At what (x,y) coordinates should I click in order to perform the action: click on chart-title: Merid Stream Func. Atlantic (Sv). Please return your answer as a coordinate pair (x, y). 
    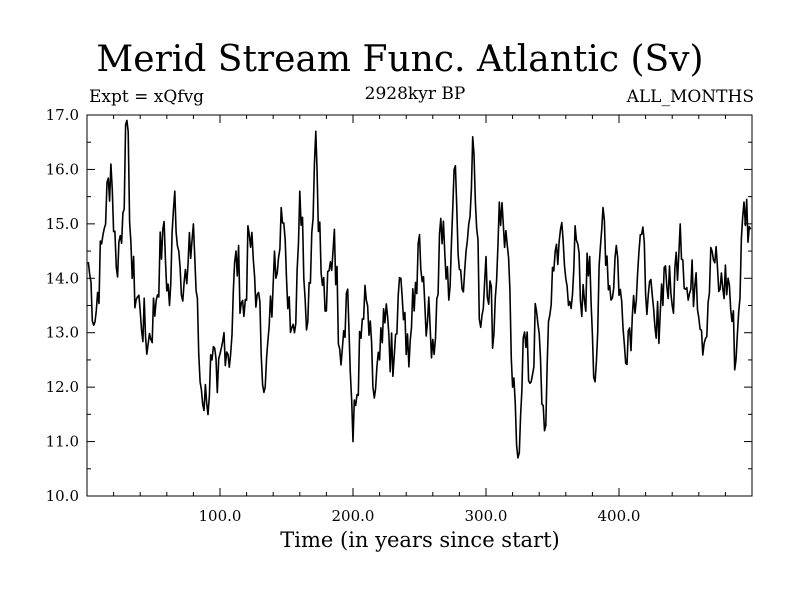
    Looking at the image, I should click on (400, 59).